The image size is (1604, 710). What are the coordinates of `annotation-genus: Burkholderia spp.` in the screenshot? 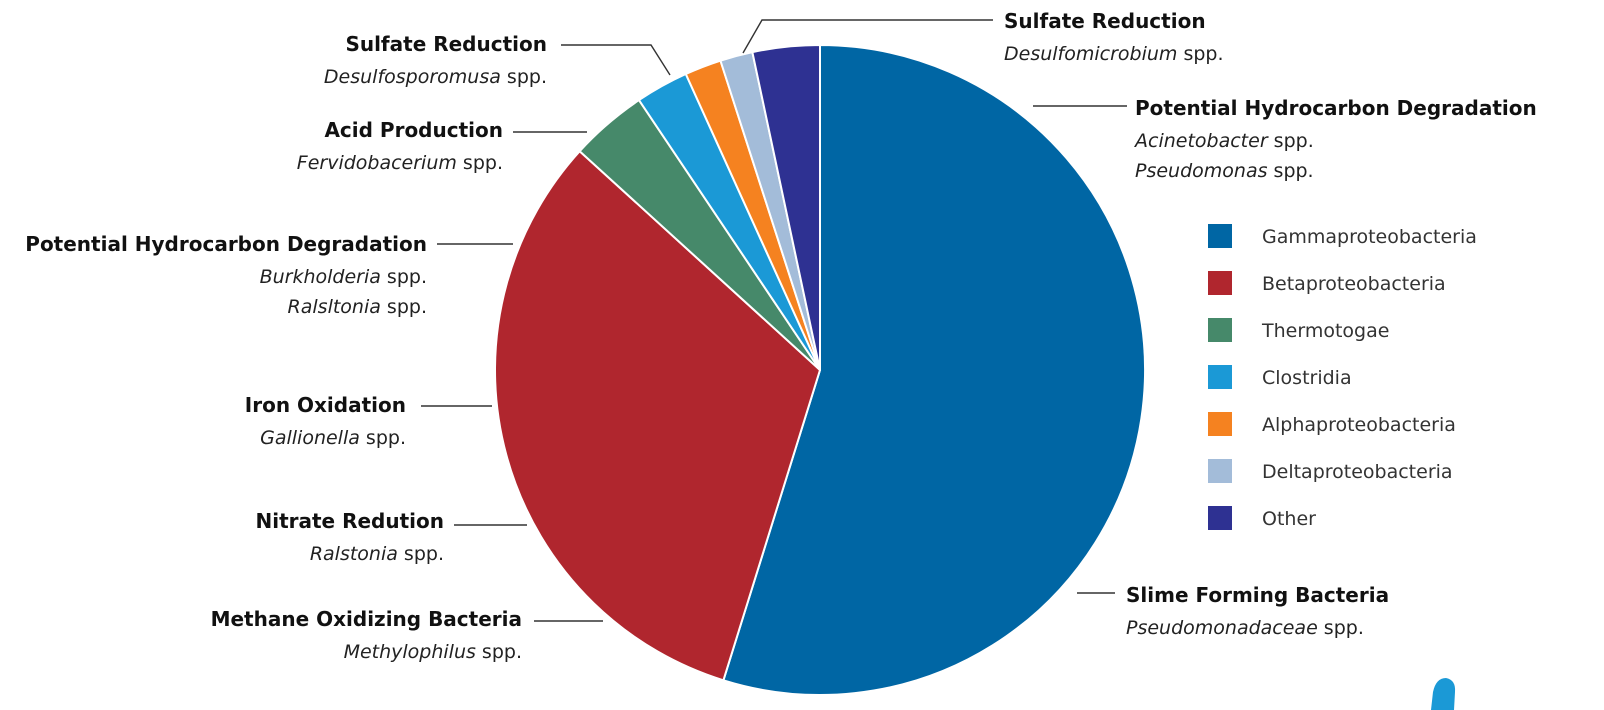 It's located at (343, 277).